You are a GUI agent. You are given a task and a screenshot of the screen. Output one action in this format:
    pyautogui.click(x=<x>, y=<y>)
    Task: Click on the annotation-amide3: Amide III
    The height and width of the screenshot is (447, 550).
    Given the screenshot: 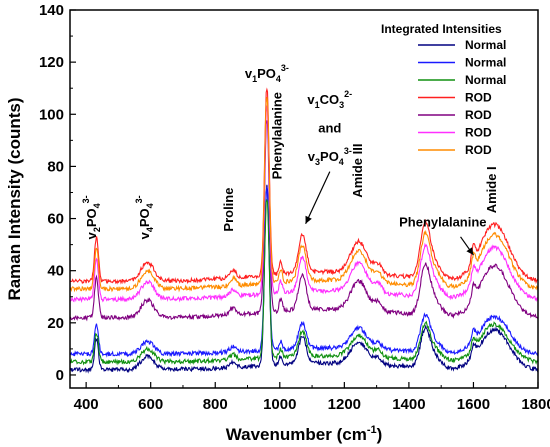 What is the action you would take?
    pyautogui.click(x=357, y=171)
    